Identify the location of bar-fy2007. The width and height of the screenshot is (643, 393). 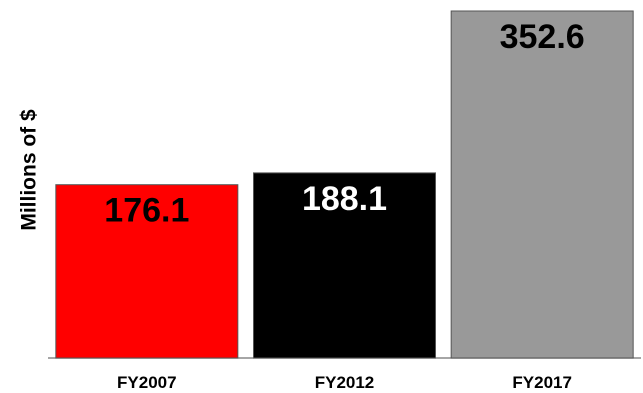
(147, 271).